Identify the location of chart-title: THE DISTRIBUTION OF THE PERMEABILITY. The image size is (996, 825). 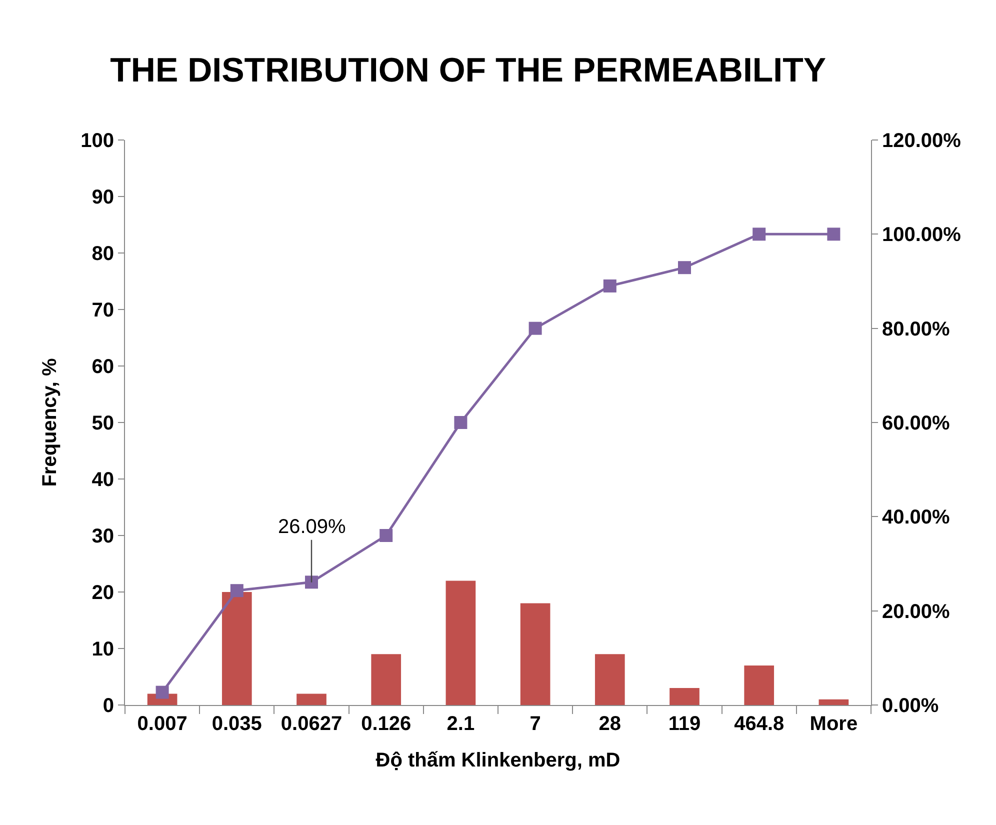
(468, 71).